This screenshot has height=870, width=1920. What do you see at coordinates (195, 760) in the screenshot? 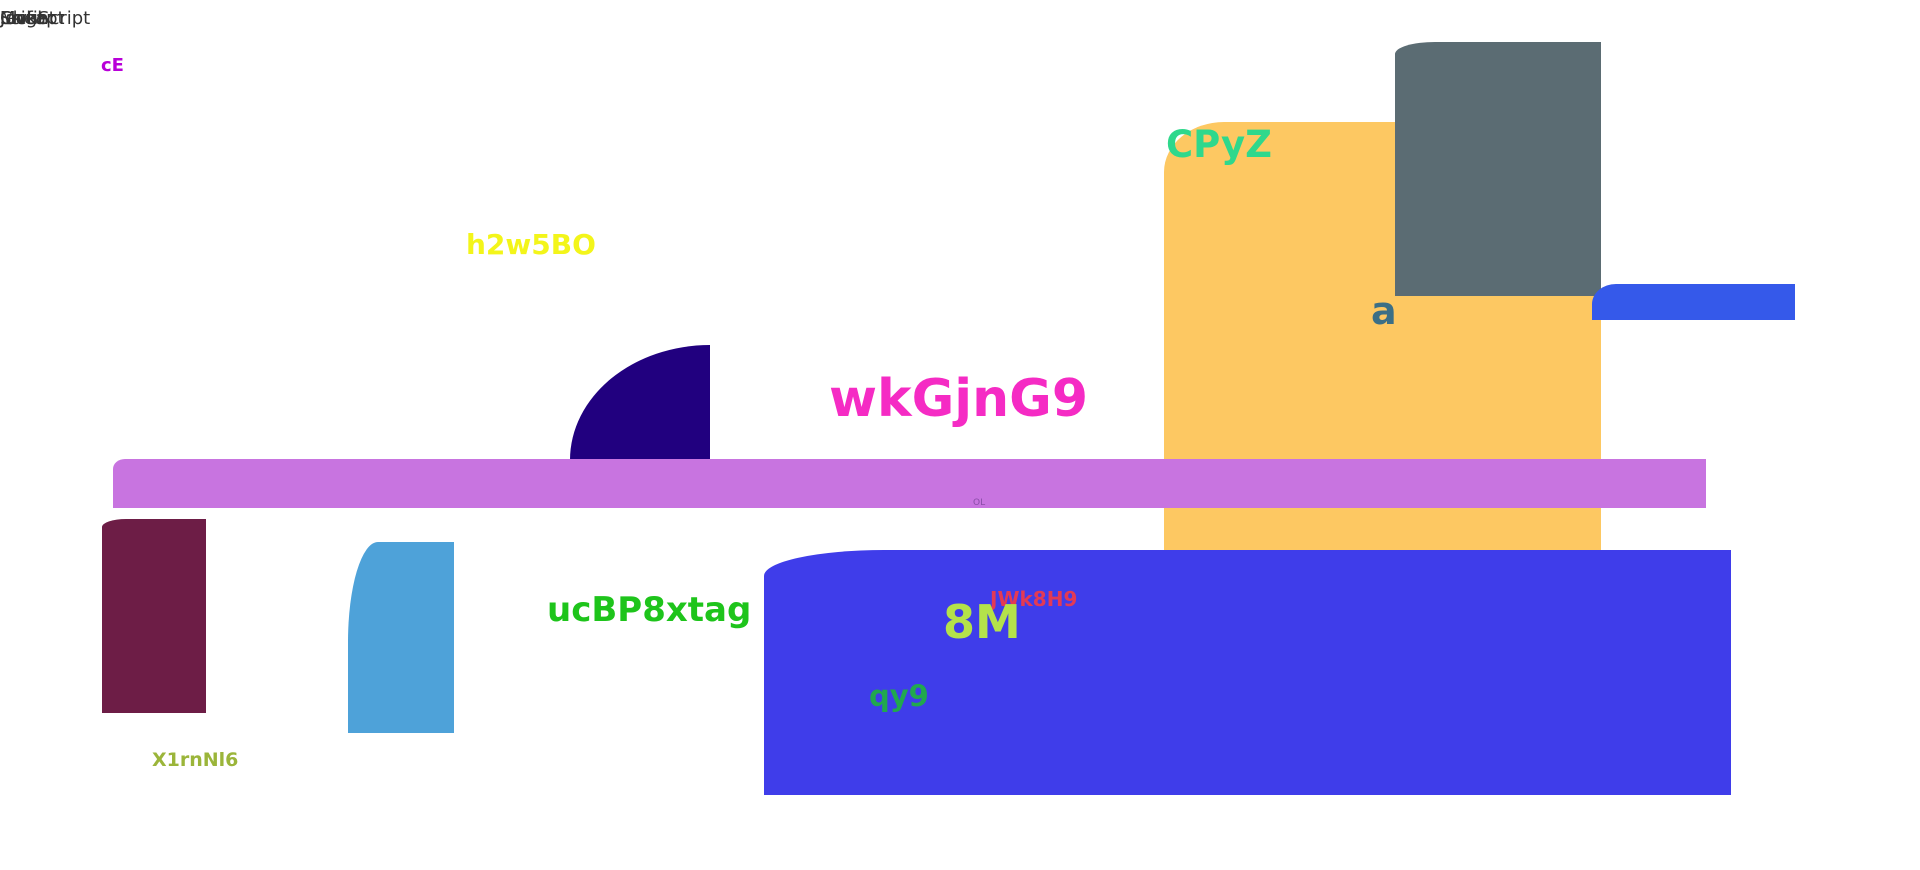
I see `label-x1rnnl6: X1rnNl6` at bounding box center [195, 760].